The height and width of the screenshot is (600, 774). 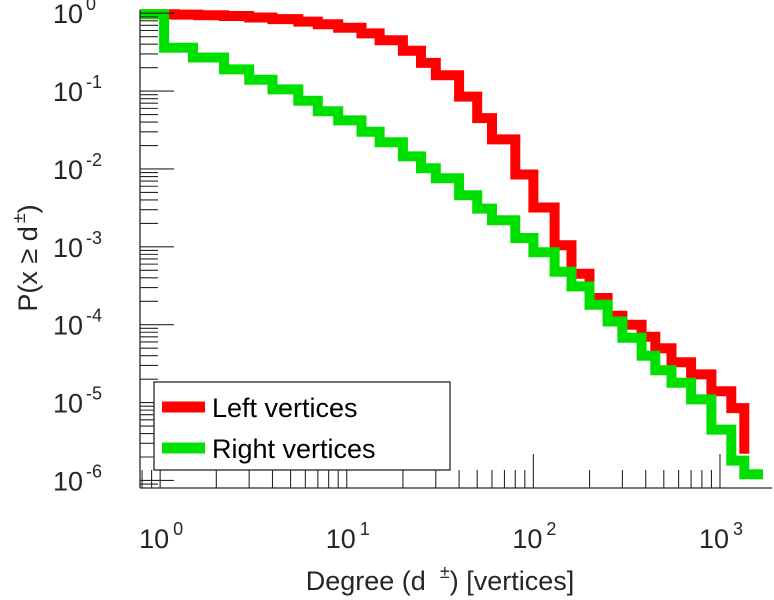 I want to click on y-tick-label: 10 -1, so click(x=77, y=89).